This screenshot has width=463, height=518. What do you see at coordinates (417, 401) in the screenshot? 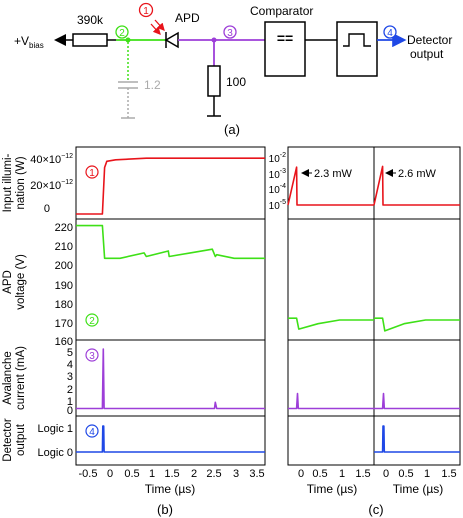
I see `c-current-trace-right` at bounding box center [417, 401].